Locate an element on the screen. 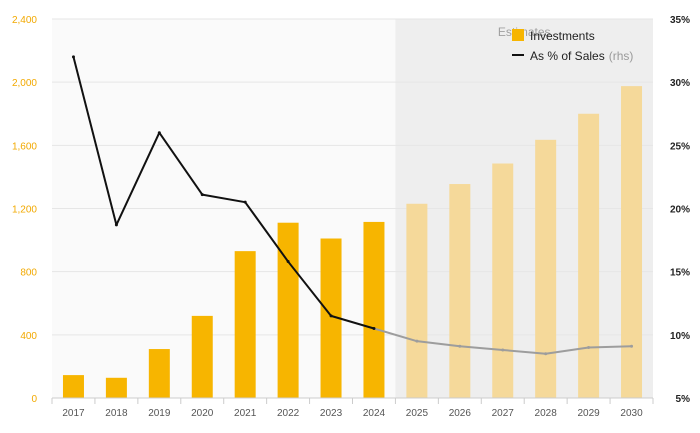  line-point-2019 is located at coordinates (159, 133).